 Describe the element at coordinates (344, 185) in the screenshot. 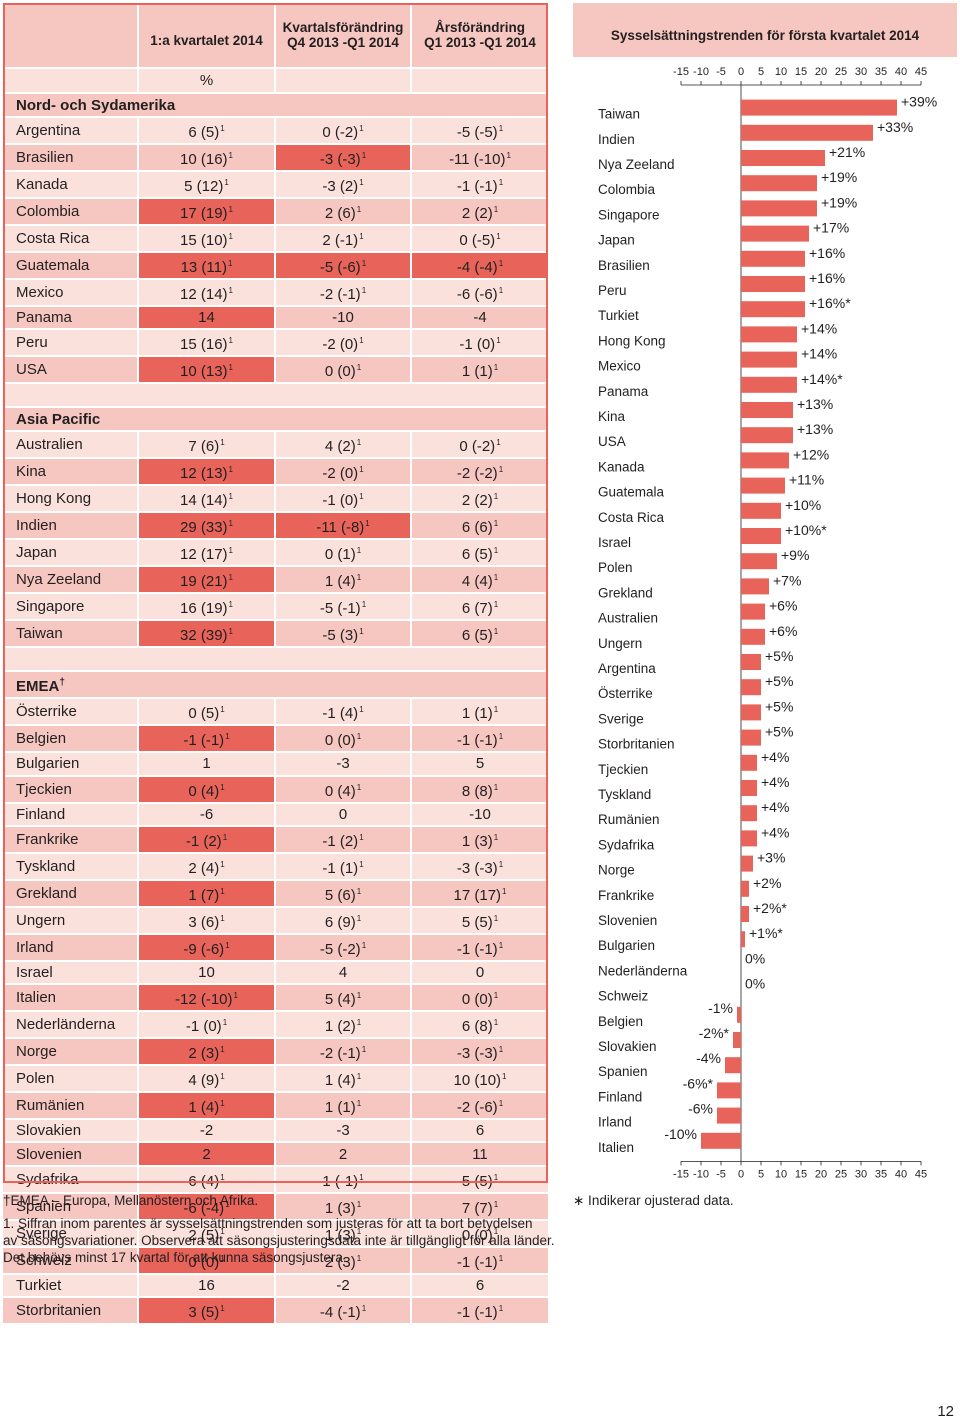

I see `value-cell-b: -3 (2)1` at that location.